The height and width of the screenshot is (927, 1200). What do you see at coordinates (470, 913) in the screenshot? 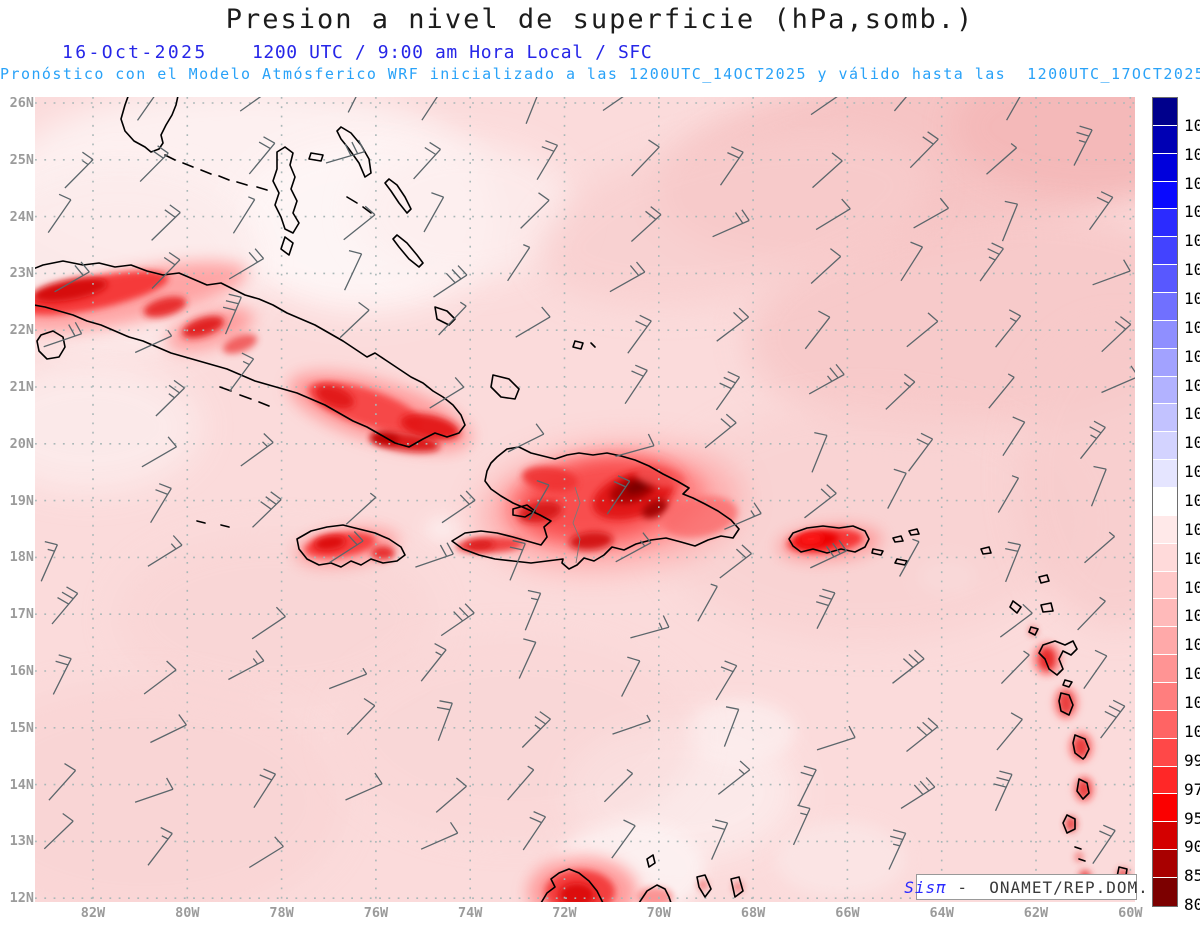
I see `lon-label-74W: 74W` at bounding box center [470, 913].